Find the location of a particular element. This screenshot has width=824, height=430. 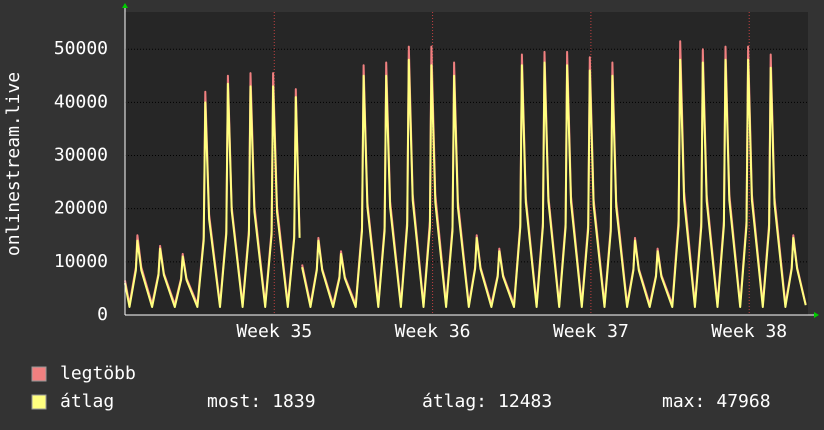

y-axis-label: onlinestream.live is located at coordinates (13, 164).